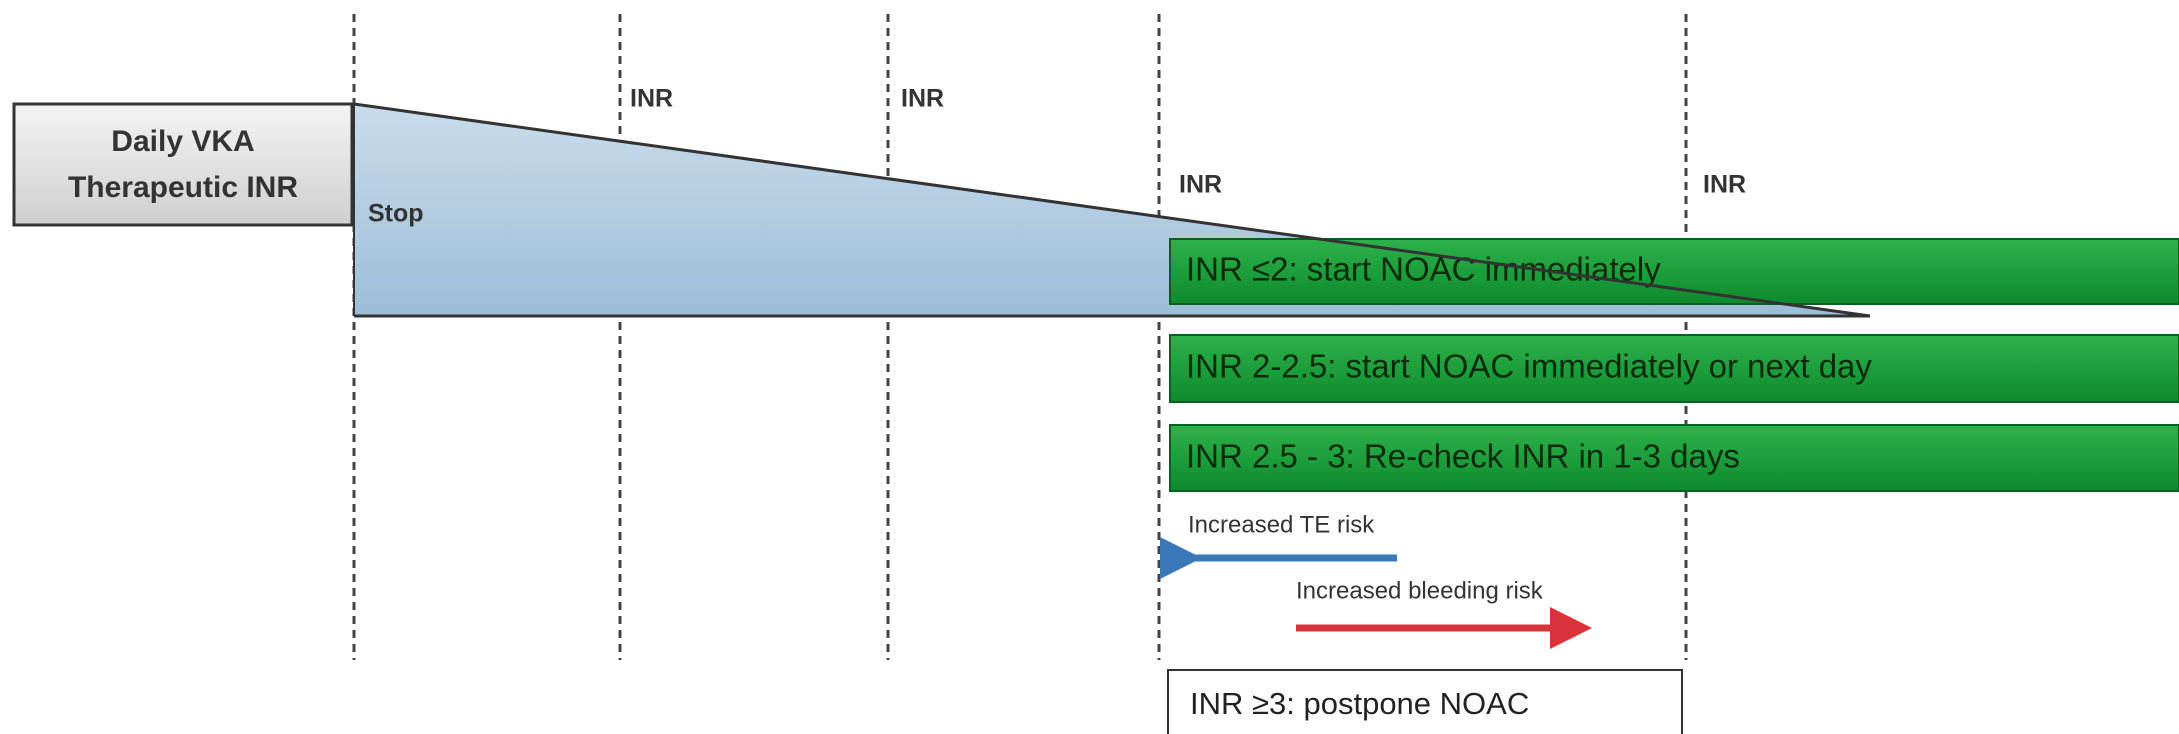  What do you see at coordinates (1281, 524) in the screenshot?
I see `te-risk-label: Increased TE risk` at bounding box center [1281, 524].